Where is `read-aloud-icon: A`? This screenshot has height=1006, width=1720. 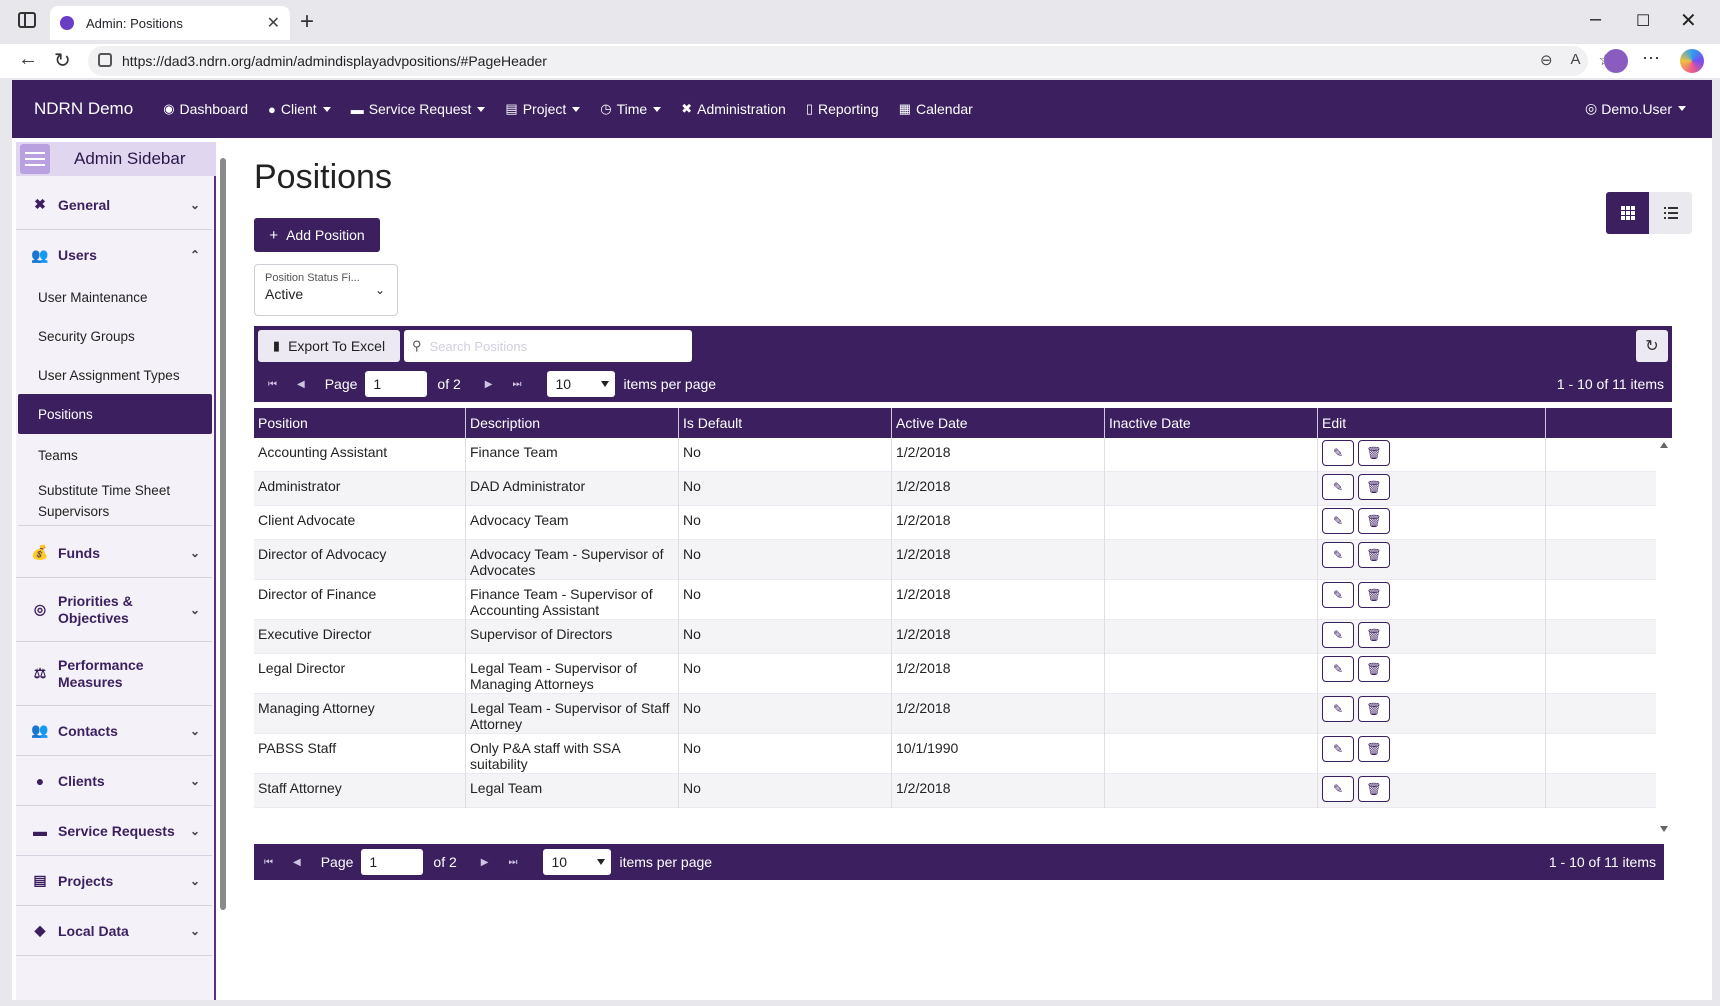
read-aloud-icon: A is located at coordinates (1575, 59).